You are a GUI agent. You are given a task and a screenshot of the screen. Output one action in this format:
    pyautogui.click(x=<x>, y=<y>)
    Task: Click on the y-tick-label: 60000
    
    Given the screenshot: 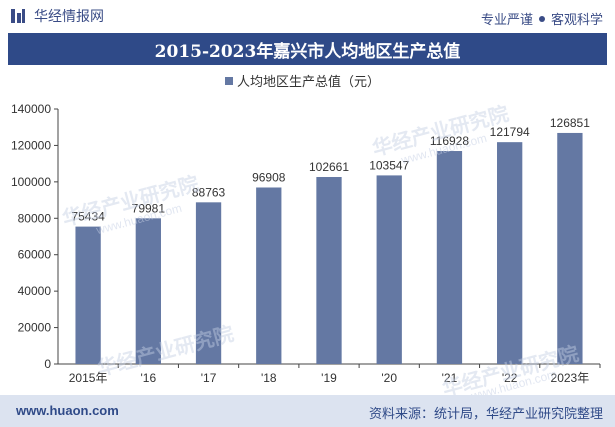 What is the action you would take?
    pyautogui.click(x=35, y=255)
    